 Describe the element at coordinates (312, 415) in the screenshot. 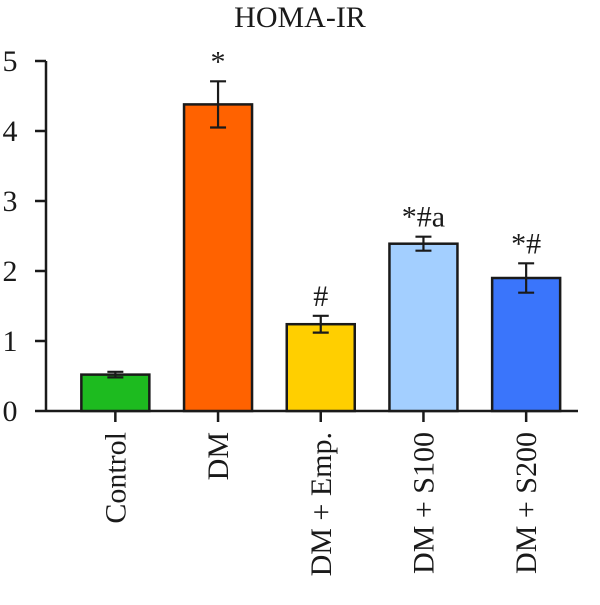

I see `x-axis` at that location.